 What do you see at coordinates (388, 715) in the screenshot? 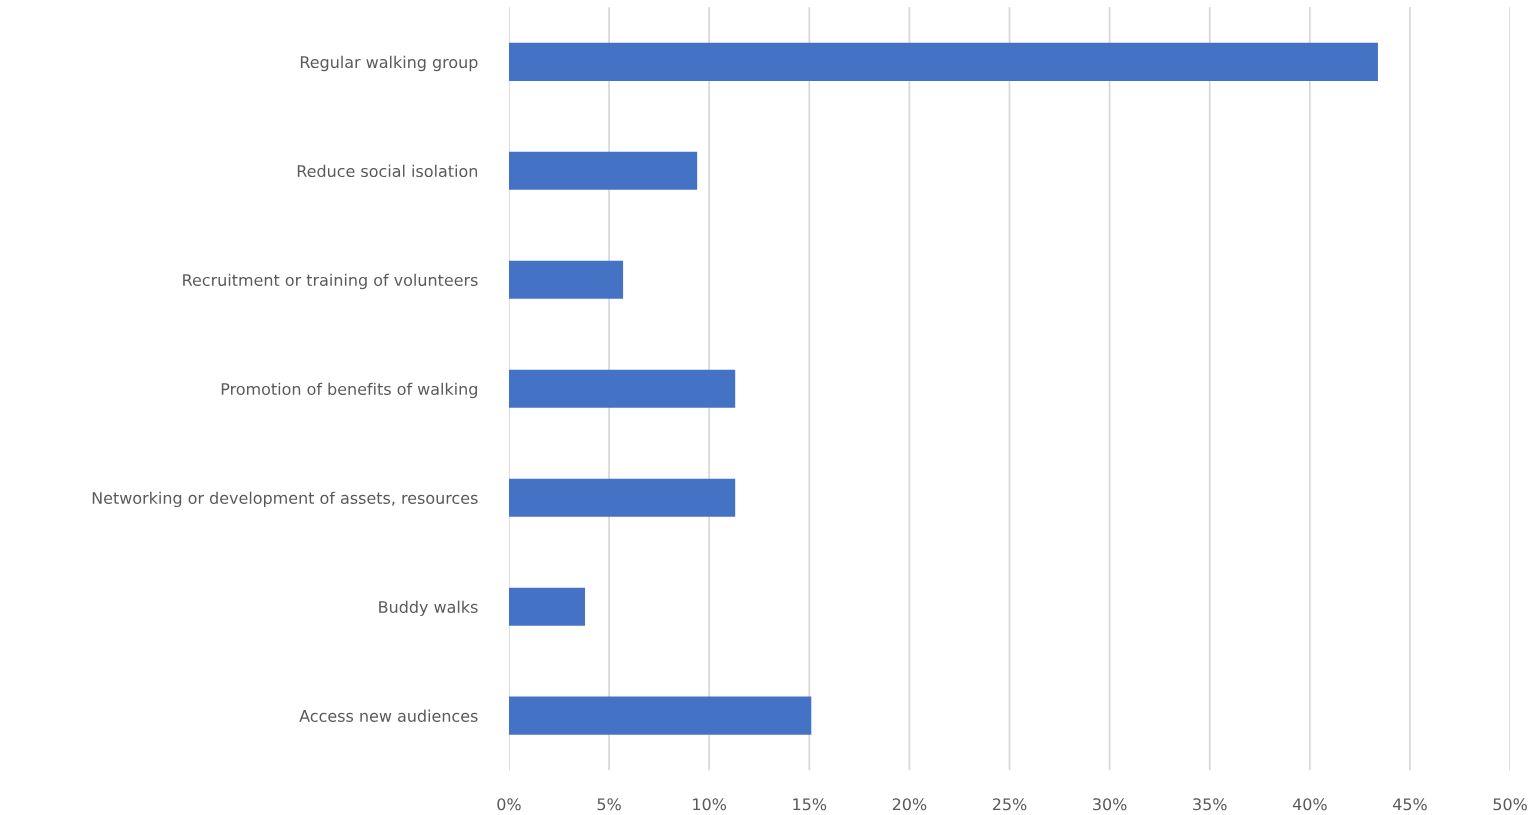
I see `y-tick-label: Access new audiences` at bounding box center [388, 715].